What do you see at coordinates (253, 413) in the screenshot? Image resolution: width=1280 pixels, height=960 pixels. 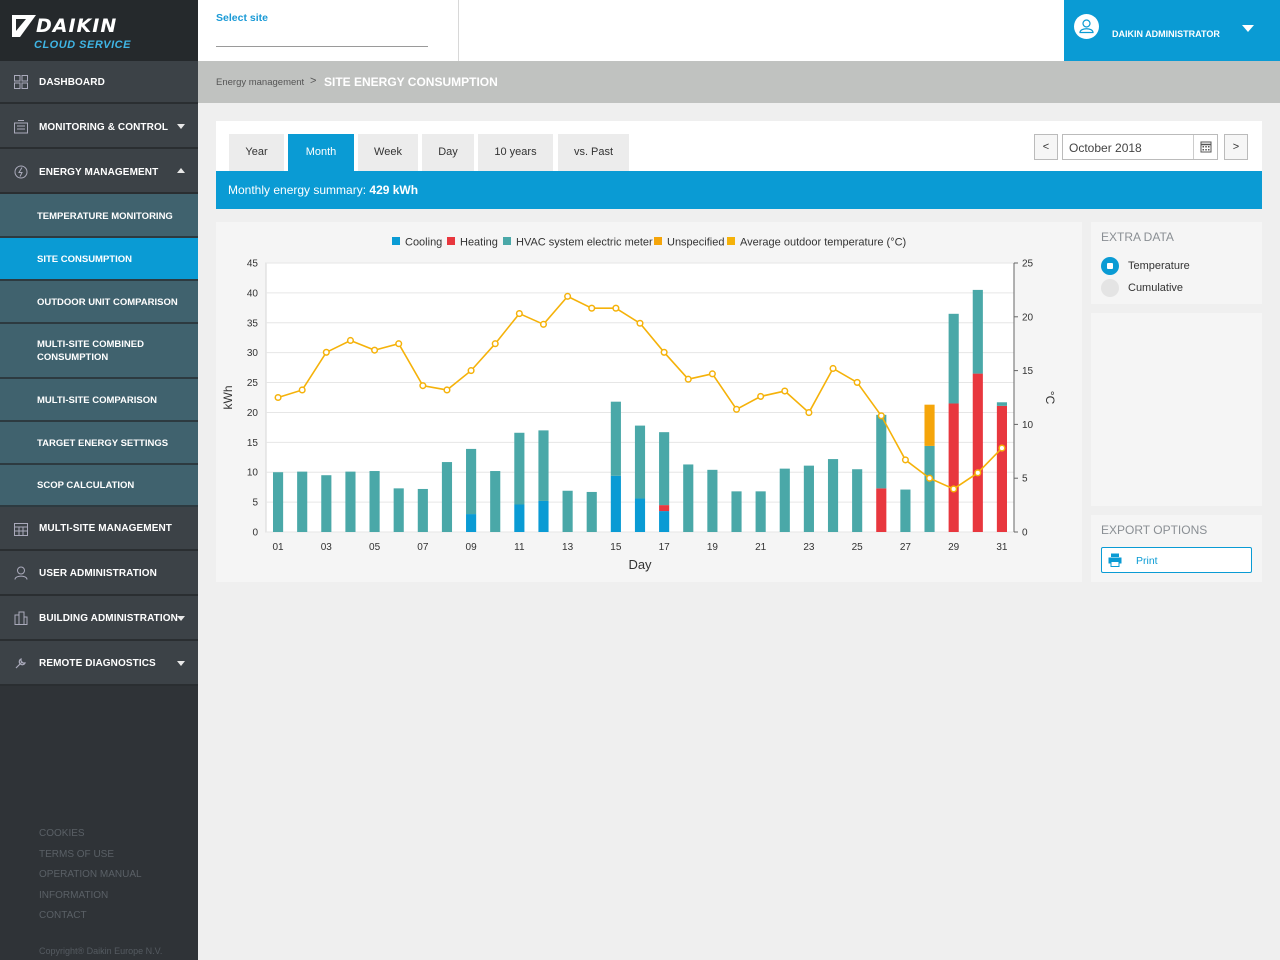 I see `y-tick-label: 20` at bounding box center [253, 413].